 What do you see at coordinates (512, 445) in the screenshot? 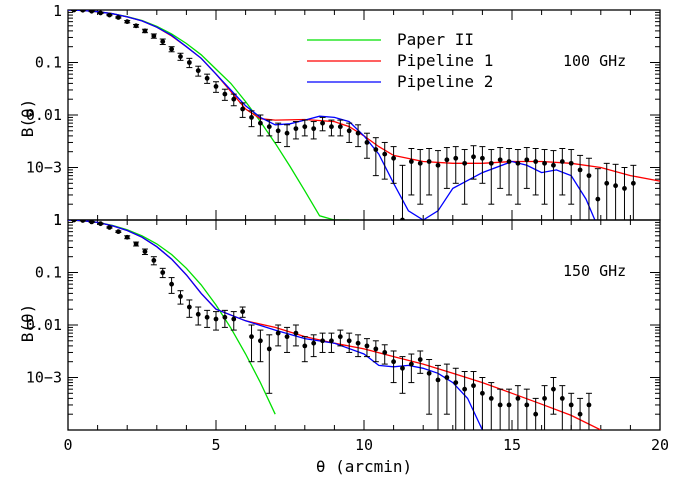
I see `x-tick-label: 15` at bounding box center [512, 445].